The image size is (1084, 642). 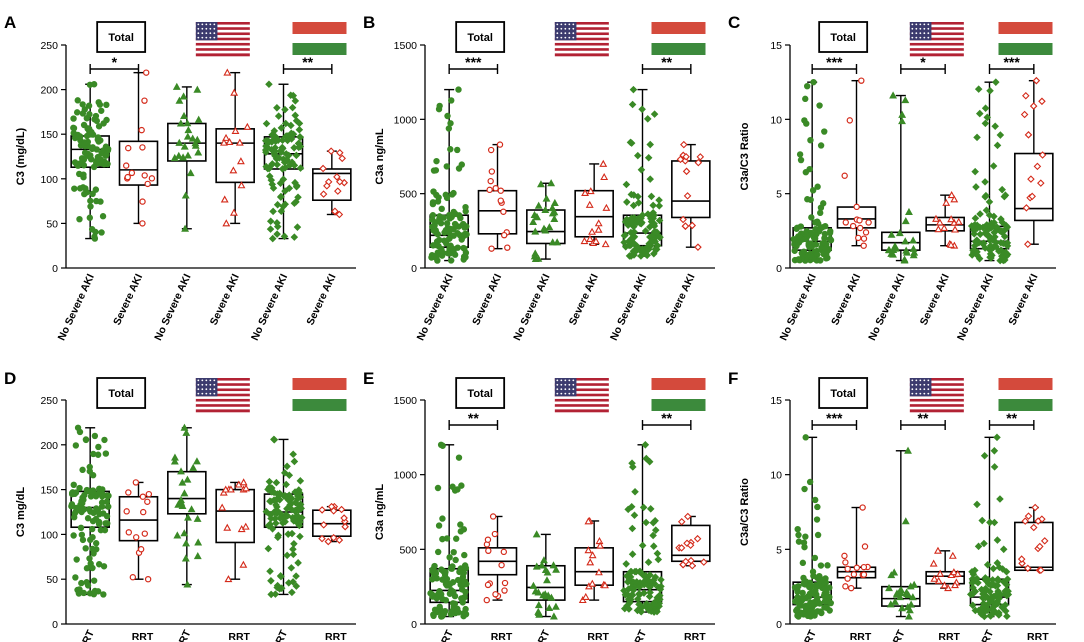 What do you see at coordinates (121, 393) in the screenshot?
I see `total-box` at bounding box center [121, 393].